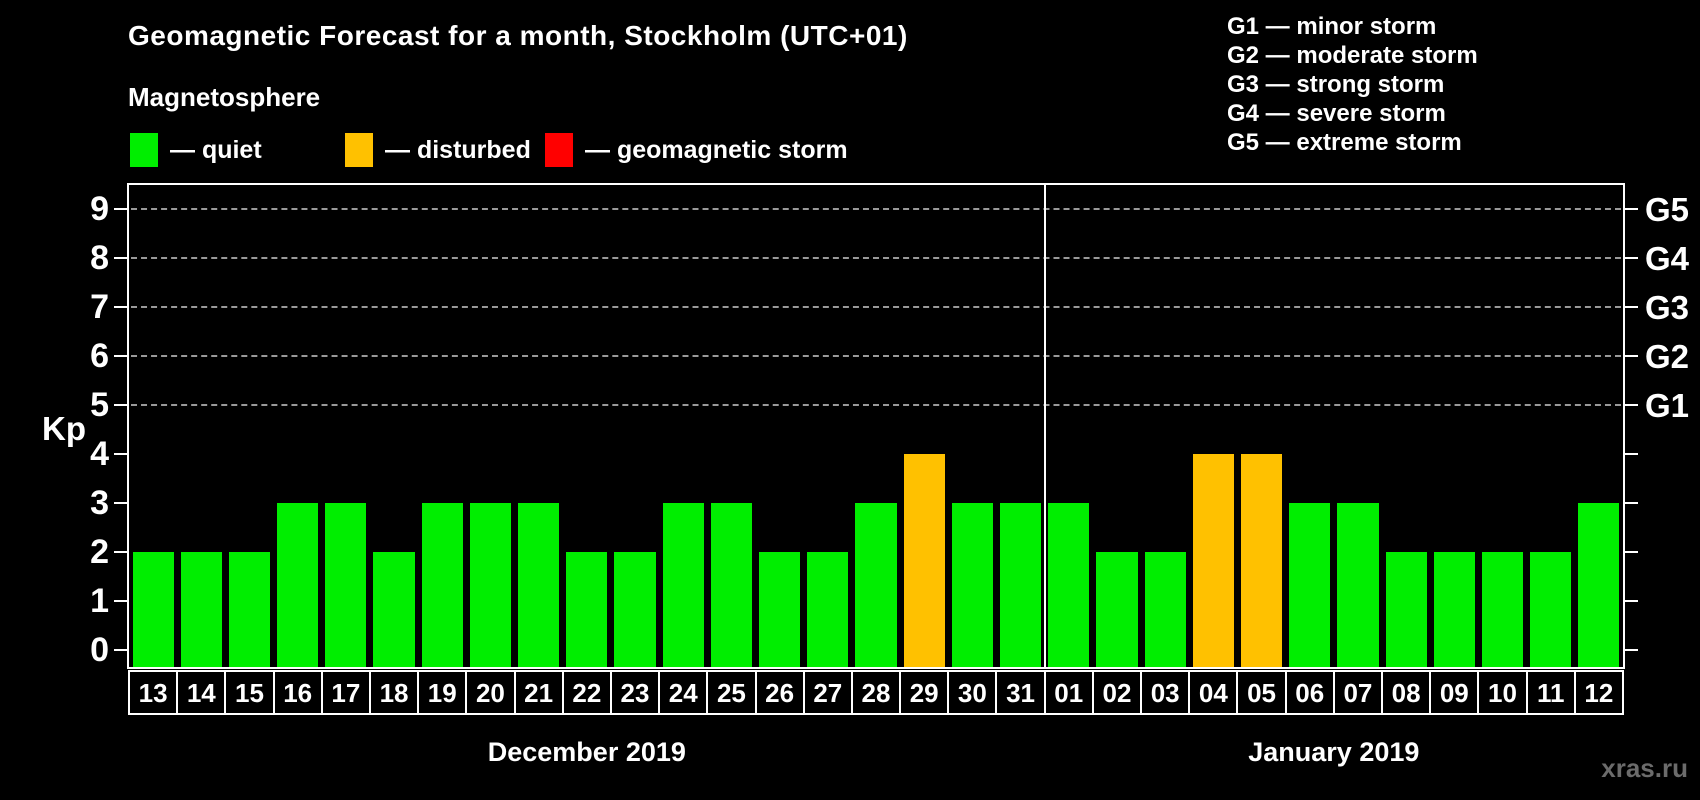 Image resolution: width=1700 pixels, height=800 pixels. What do you see at coordinates (1667, 258) in the screenshot?
I see `g-scale-label-G4: G4` at bounding box center [1667, 258].